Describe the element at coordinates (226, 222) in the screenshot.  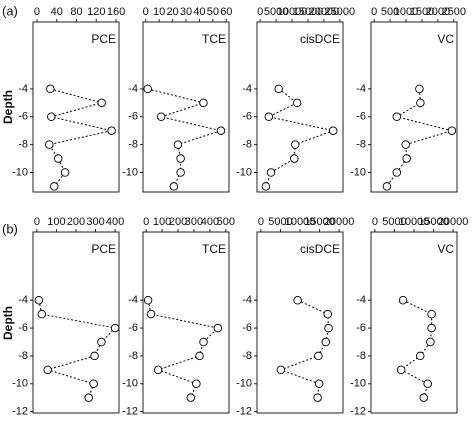
I see `x-tick-label: 500` at that location.